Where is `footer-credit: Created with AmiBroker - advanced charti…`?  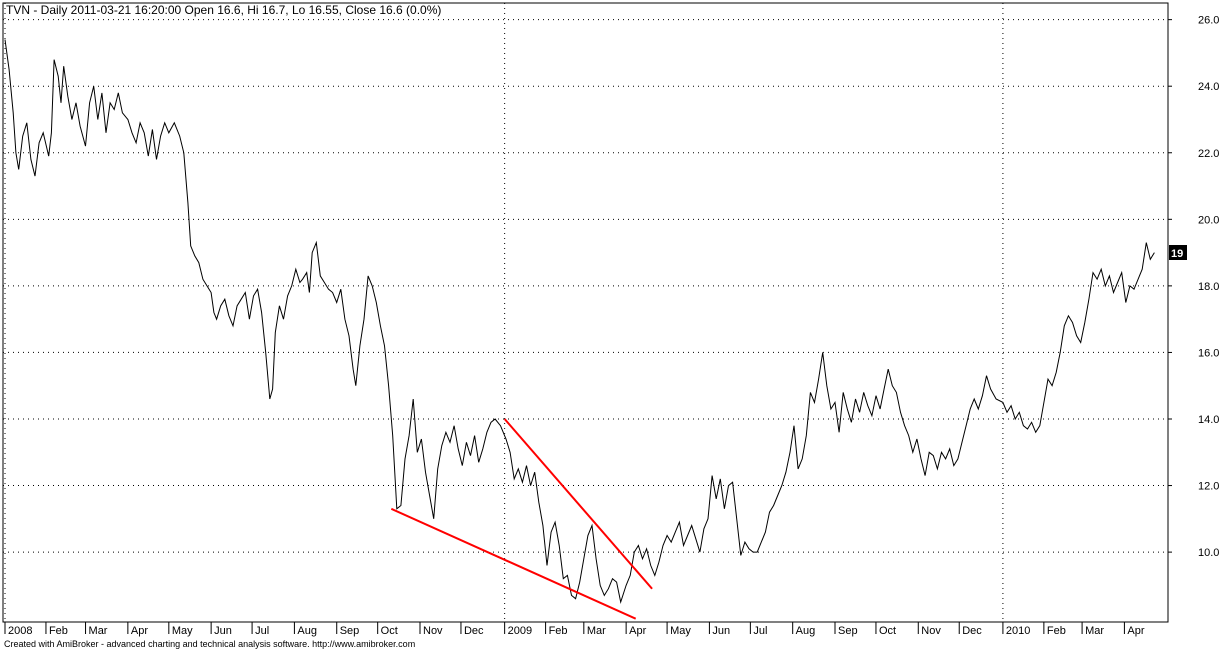 footer-credit: Created with AmiBroker - advanced charti… is located at coordinates (209, 644).